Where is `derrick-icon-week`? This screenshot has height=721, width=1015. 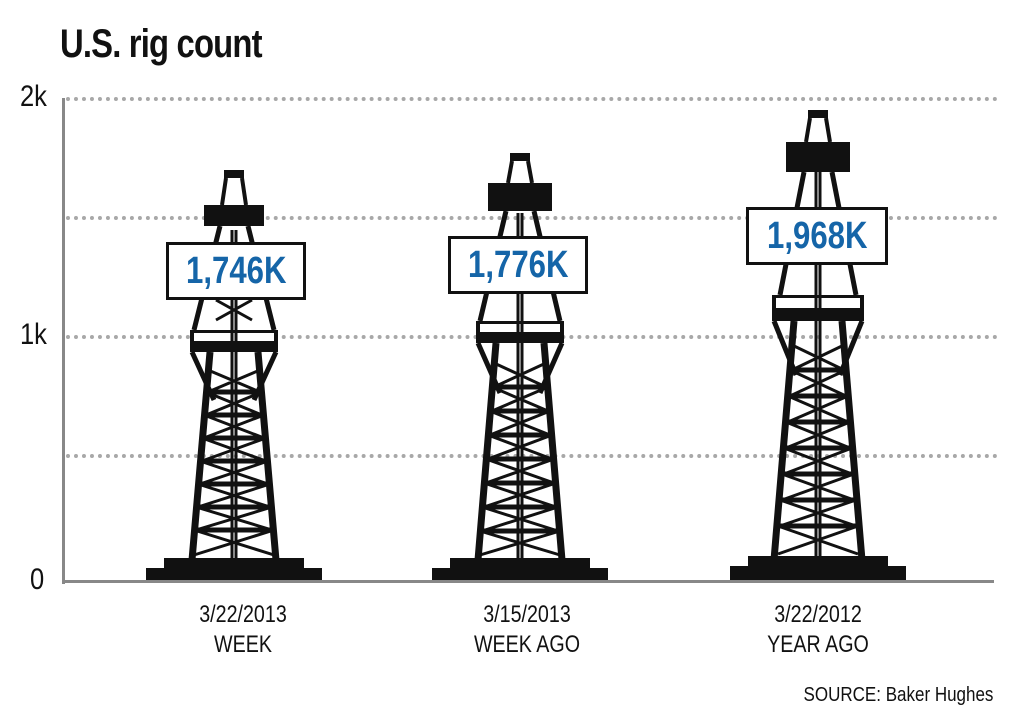 derrick-icon-week is located at coordinates (234, 376).